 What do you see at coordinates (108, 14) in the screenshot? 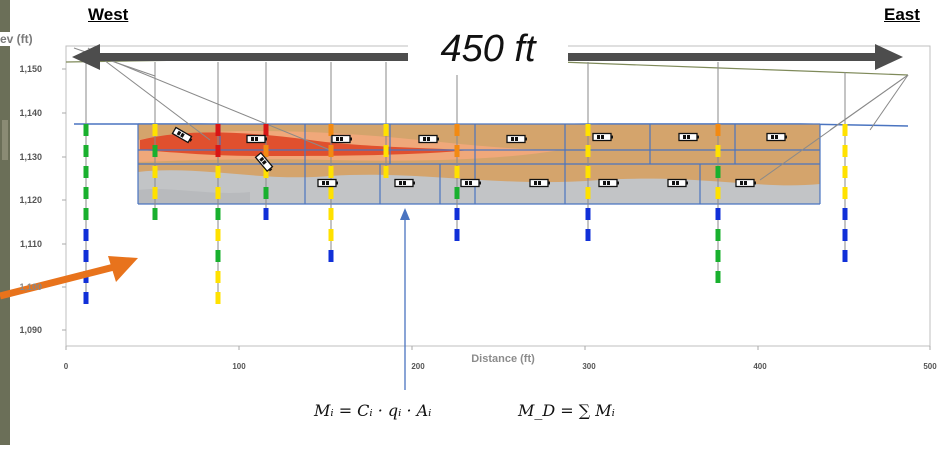
I see `west-label: West` at bounding box center [108, 14].